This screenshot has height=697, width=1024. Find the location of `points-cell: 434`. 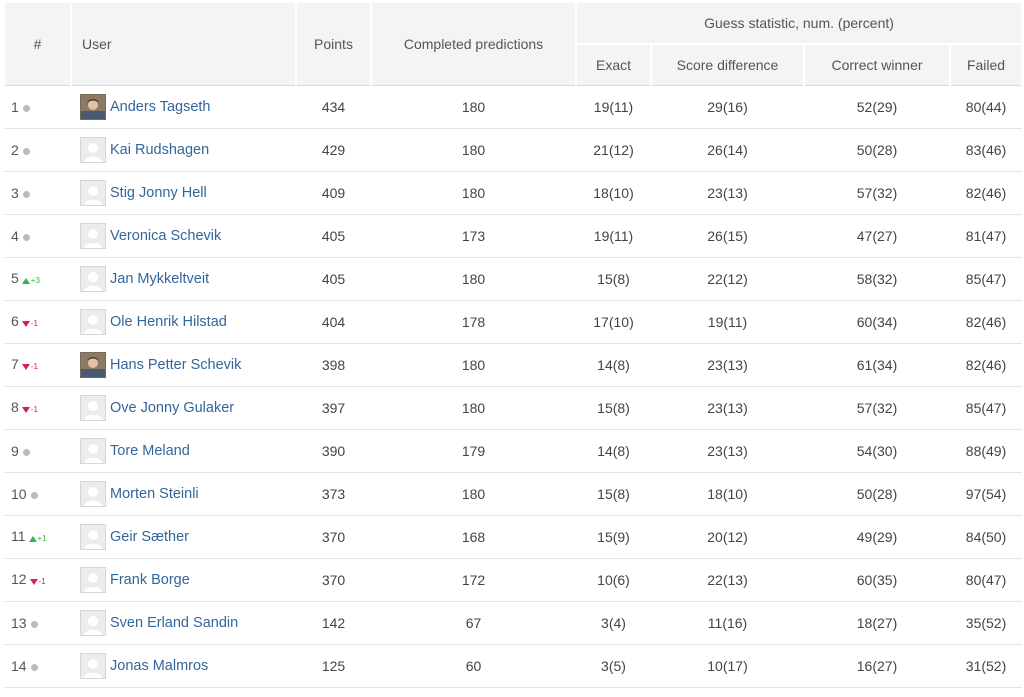

points-cell: 434 is located at coordinates (333, 107).